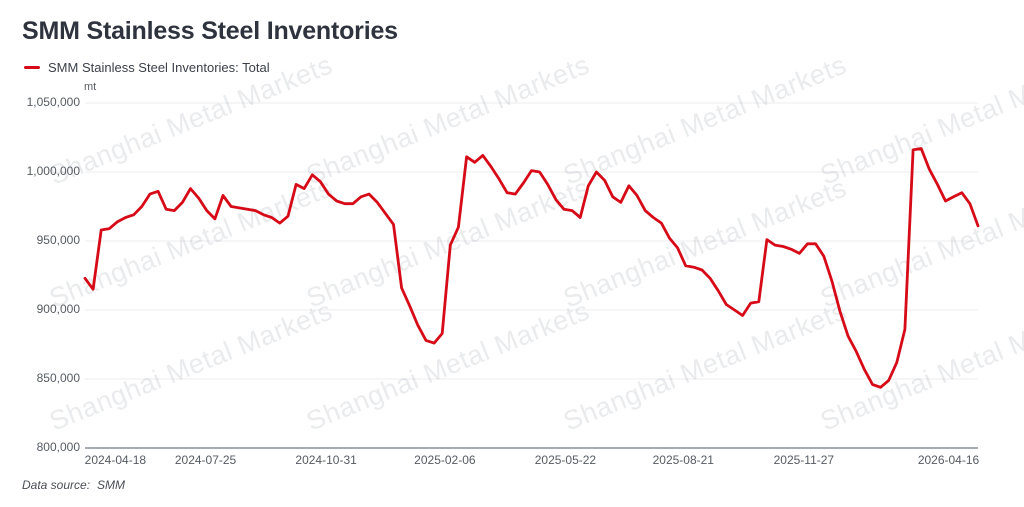  What do you see at coordinates (53, 171) in the screenshot?
I see `y-tick-label: 1,000,000` at bounding box center [53, 171].